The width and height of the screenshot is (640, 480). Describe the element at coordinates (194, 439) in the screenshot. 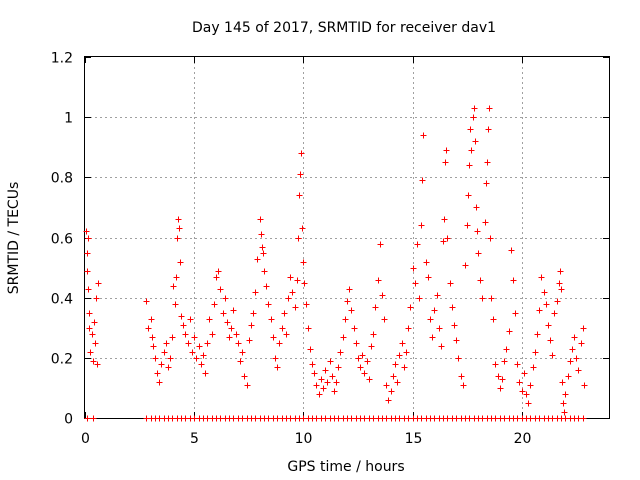

I see `x-tick-label: 5` at that location.